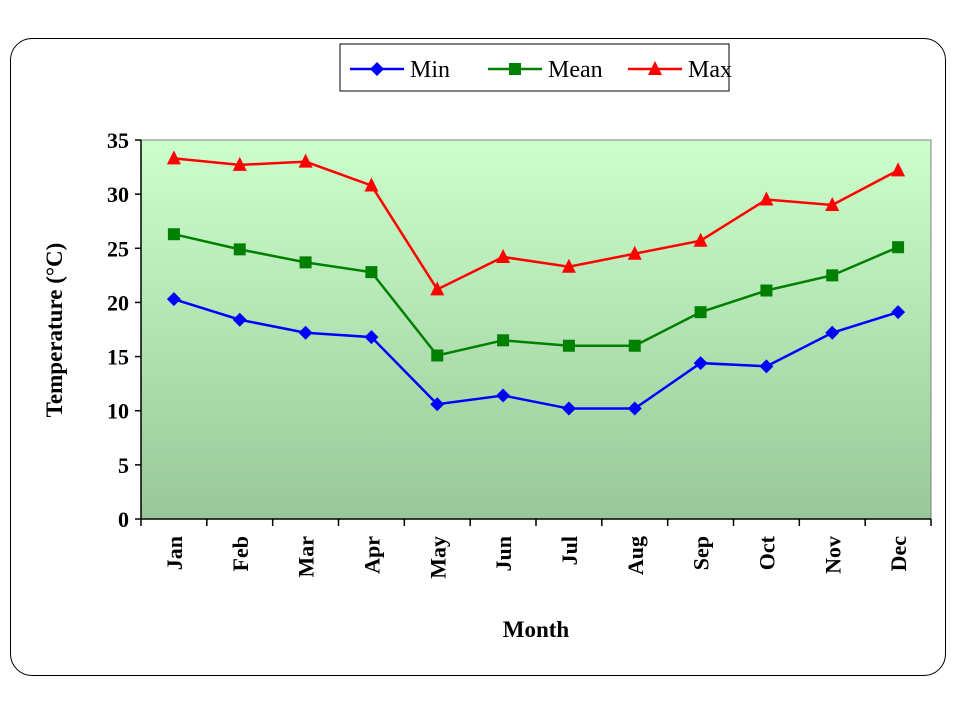 The height and width of the screenshot is (720, 960). I want to click on legend-item-max: Max, so click(680, 70).